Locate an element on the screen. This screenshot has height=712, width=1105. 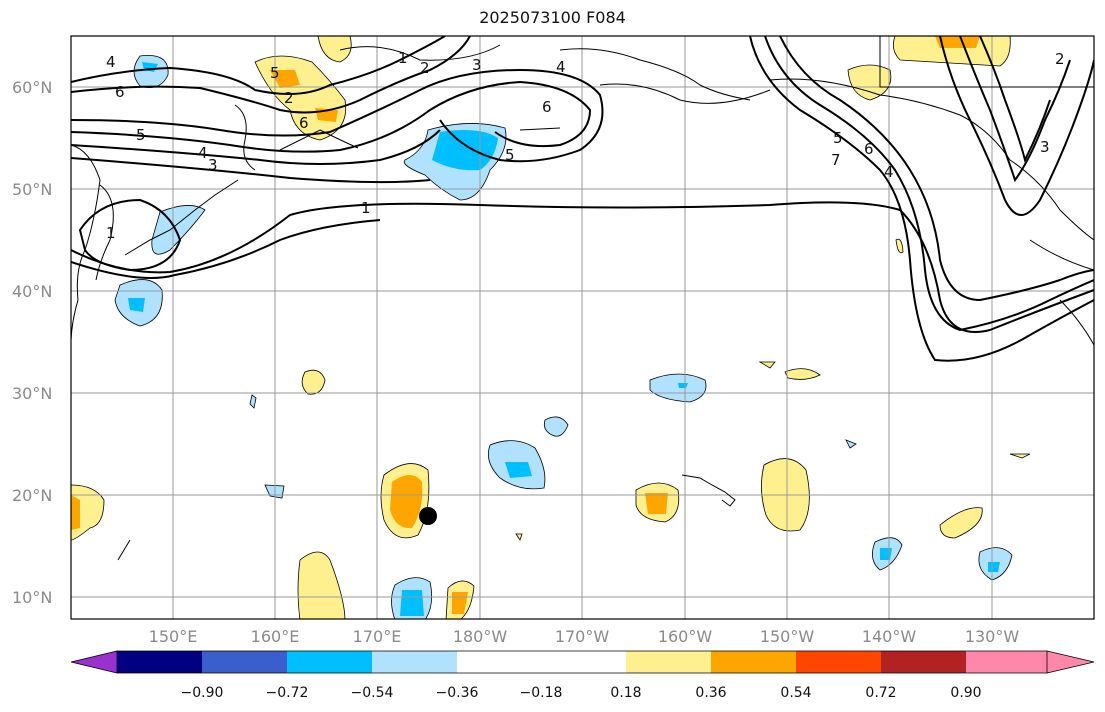
lat-label: 30°N is located at coordinates (32, 393).